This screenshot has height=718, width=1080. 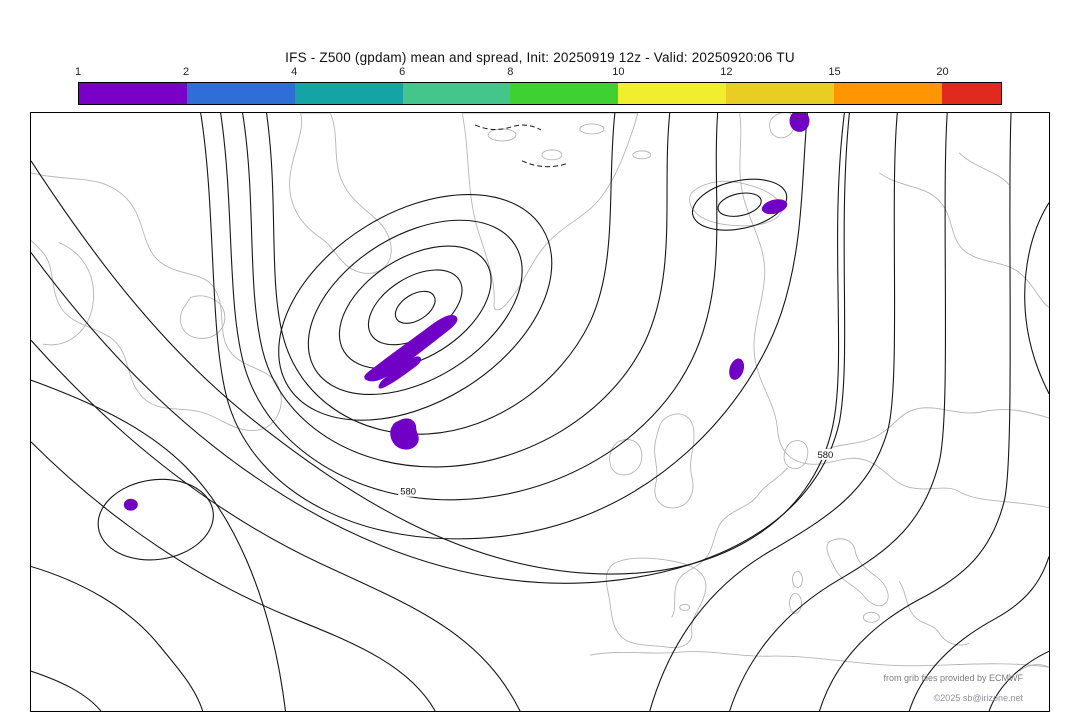 I want to click on coastline-iberia, so click(x=656, y=603).